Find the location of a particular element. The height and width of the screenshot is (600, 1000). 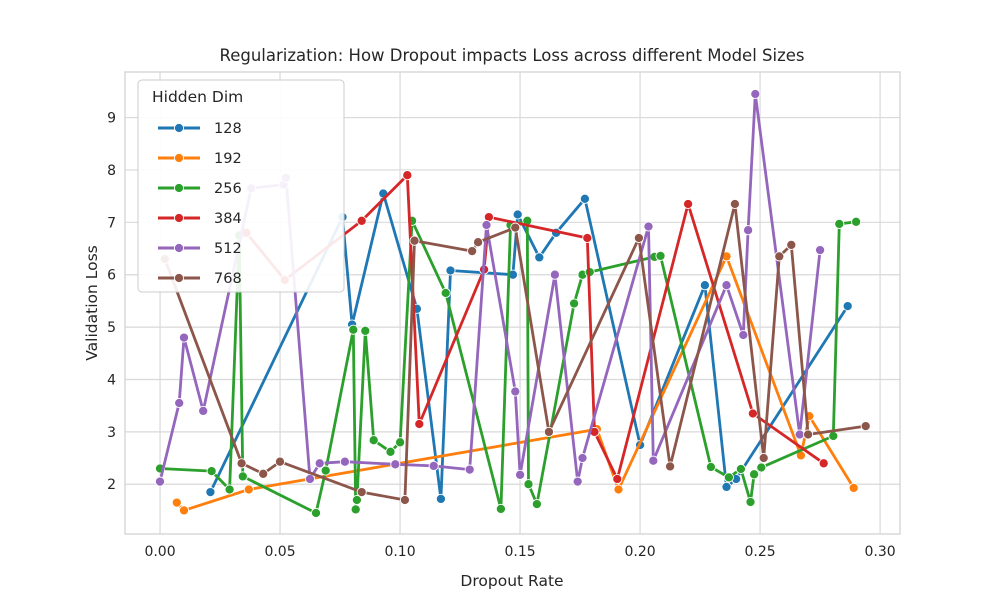

y-tick-label: 9 is located at coordinates (111, 119).